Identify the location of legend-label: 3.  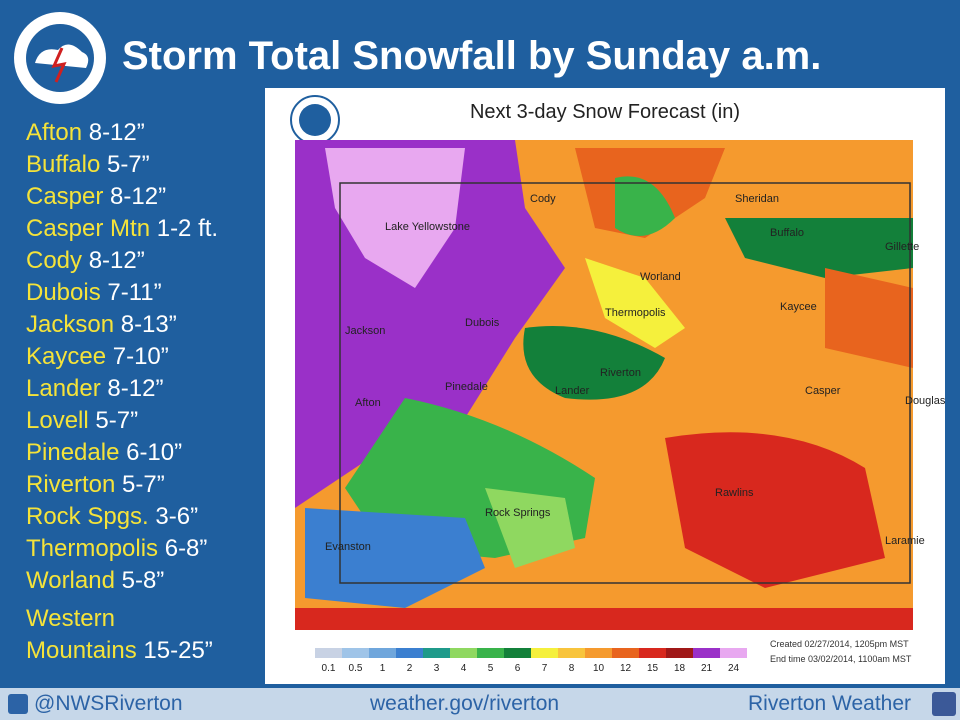
(437, 668).